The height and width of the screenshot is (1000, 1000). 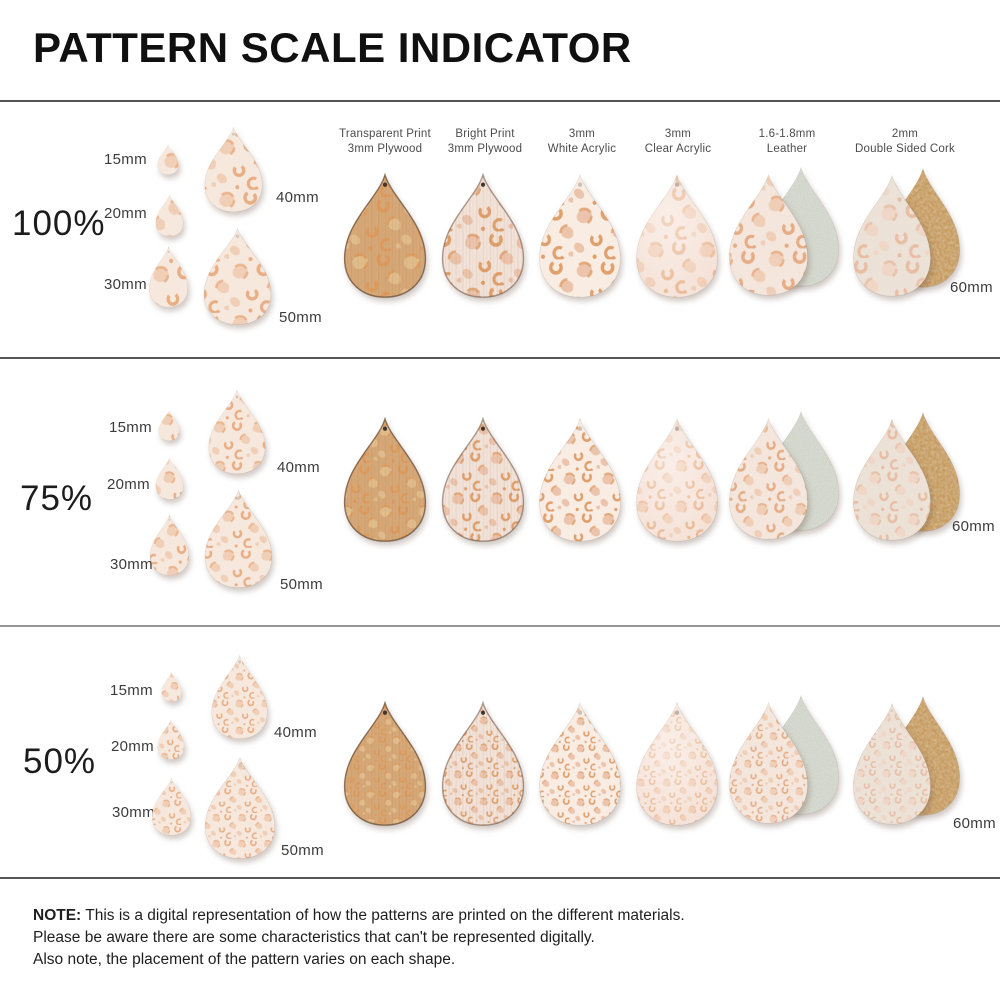 What do you see at coordinates (580, 236) in the screenshot?
I see `teardrop-100-white-acrylic` at bounding box center [580, 236].